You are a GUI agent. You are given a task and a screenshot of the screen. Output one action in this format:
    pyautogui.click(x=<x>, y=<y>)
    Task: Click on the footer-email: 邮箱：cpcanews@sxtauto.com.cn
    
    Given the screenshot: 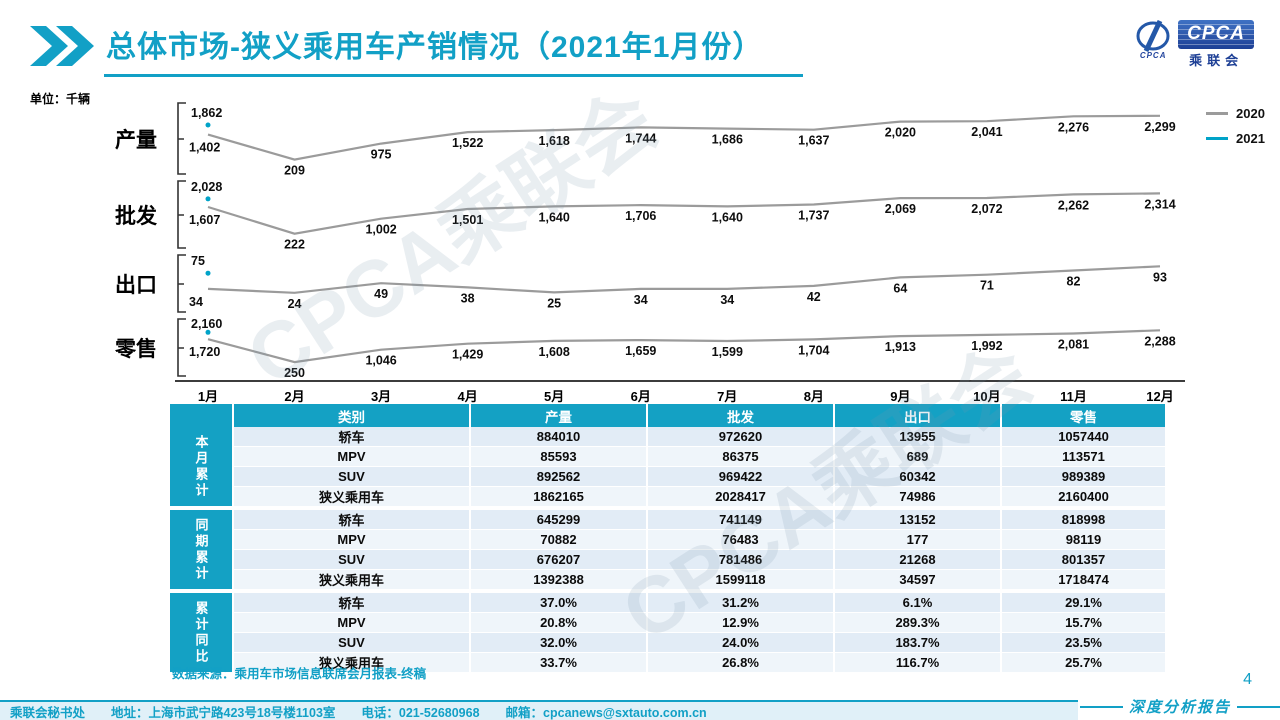 What is the action you would take?
    pyautogui.click(x=606, y=712)
    